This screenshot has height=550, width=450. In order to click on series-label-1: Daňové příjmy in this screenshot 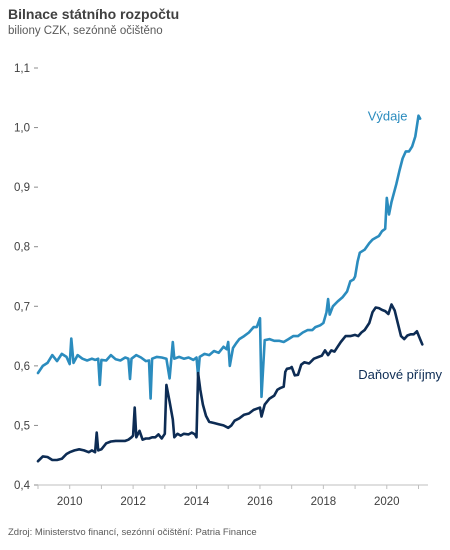, I will do `click(400, 374)`.